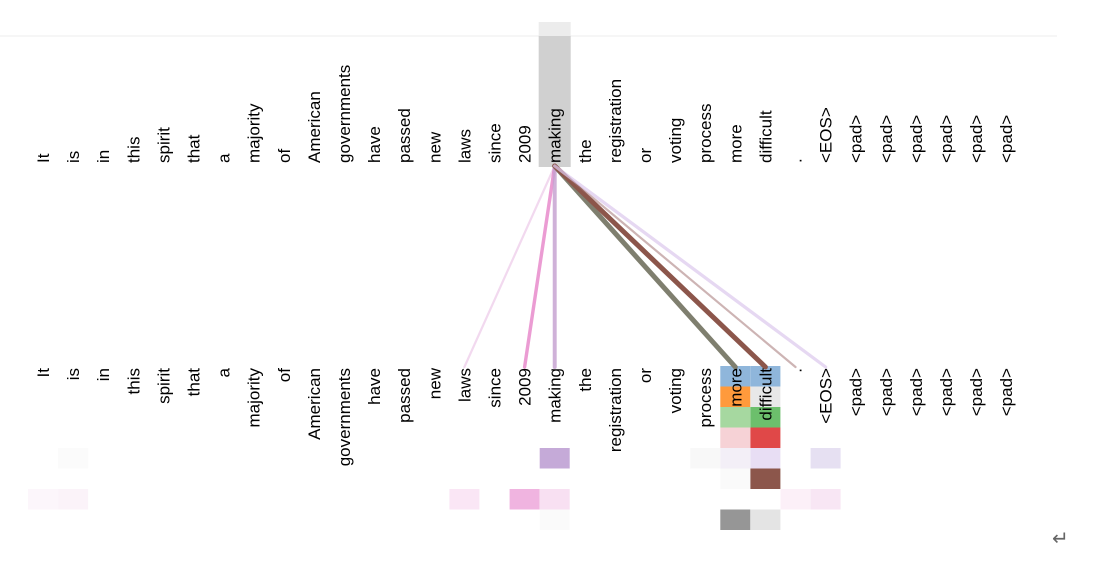 The width and height of the screenshot is (1115, 562). Describe the element at coordinates (585, 380) in the screenshot. I see `target-token: the` at that location.